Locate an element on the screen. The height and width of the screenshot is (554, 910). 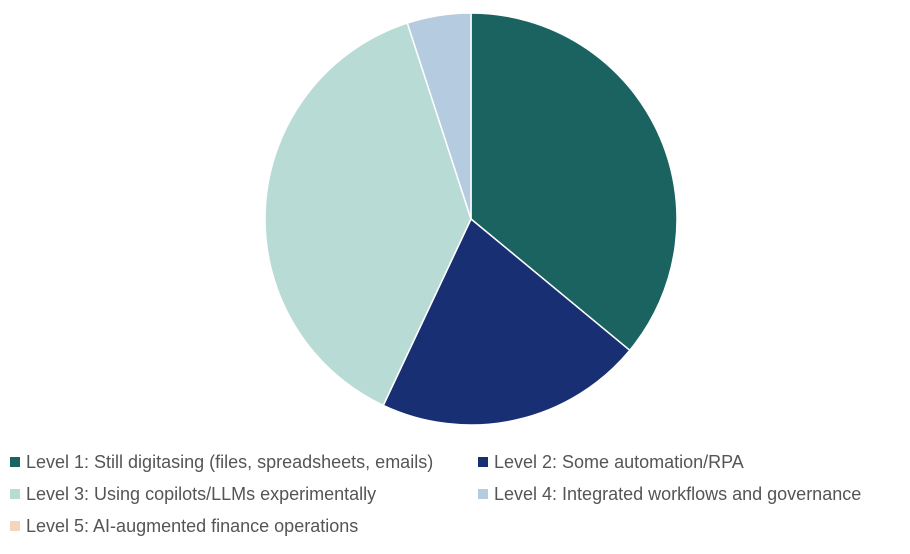
legend-item-level-5: Level 5: AI-augmented finance operations is located at coordinates (184, 526).